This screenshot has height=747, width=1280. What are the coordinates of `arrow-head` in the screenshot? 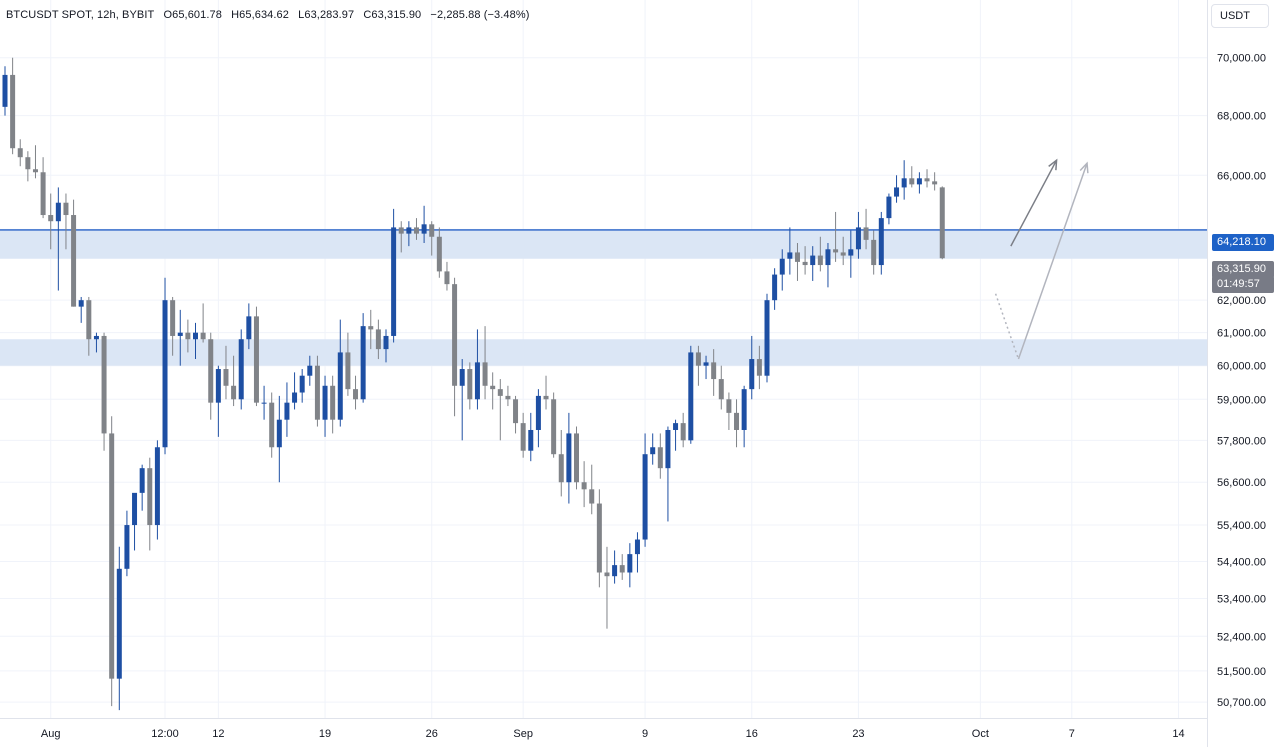 It's located at (1084, 167).